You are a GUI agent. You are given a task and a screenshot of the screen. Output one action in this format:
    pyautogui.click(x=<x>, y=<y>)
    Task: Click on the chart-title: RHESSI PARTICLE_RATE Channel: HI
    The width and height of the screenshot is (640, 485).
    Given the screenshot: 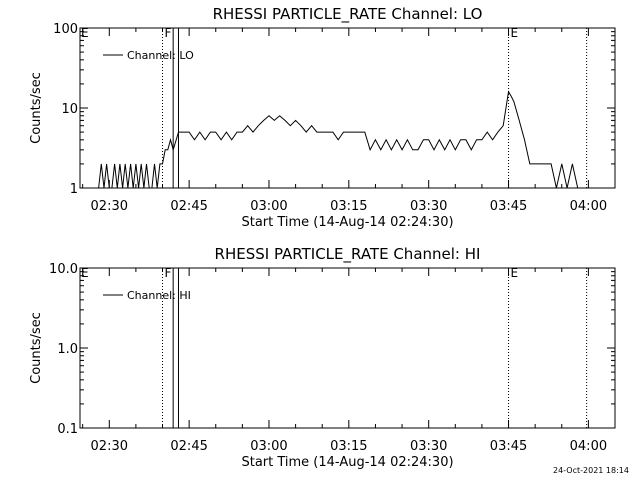 What is the action you would take?
    pyautogui.click(x=348, y=254)
    